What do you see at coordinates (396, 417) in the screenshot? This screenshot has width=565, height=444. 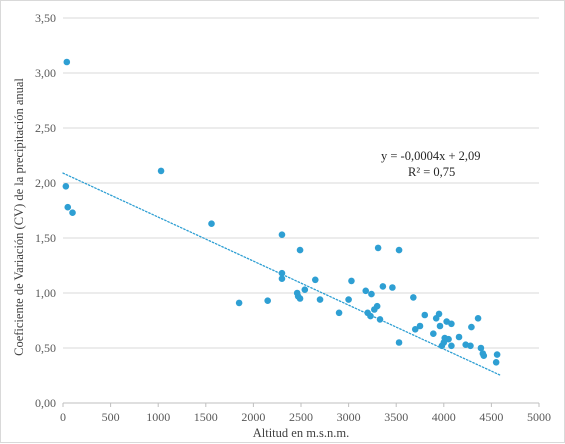 I see `x-tick-label: 3500` at bounding box center [396, 417].